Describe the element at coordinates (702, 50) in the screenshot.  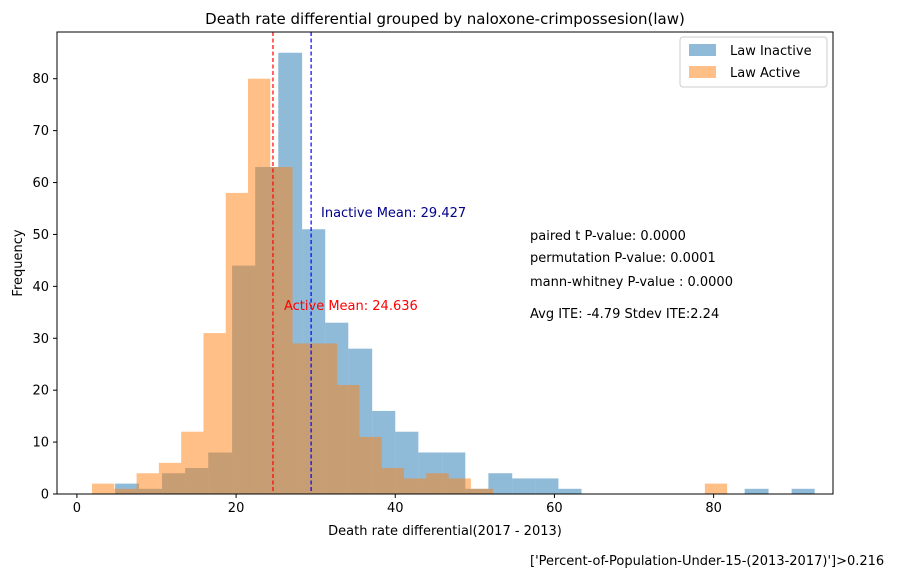
I see `legend-swatch-law-inactive` at that location.